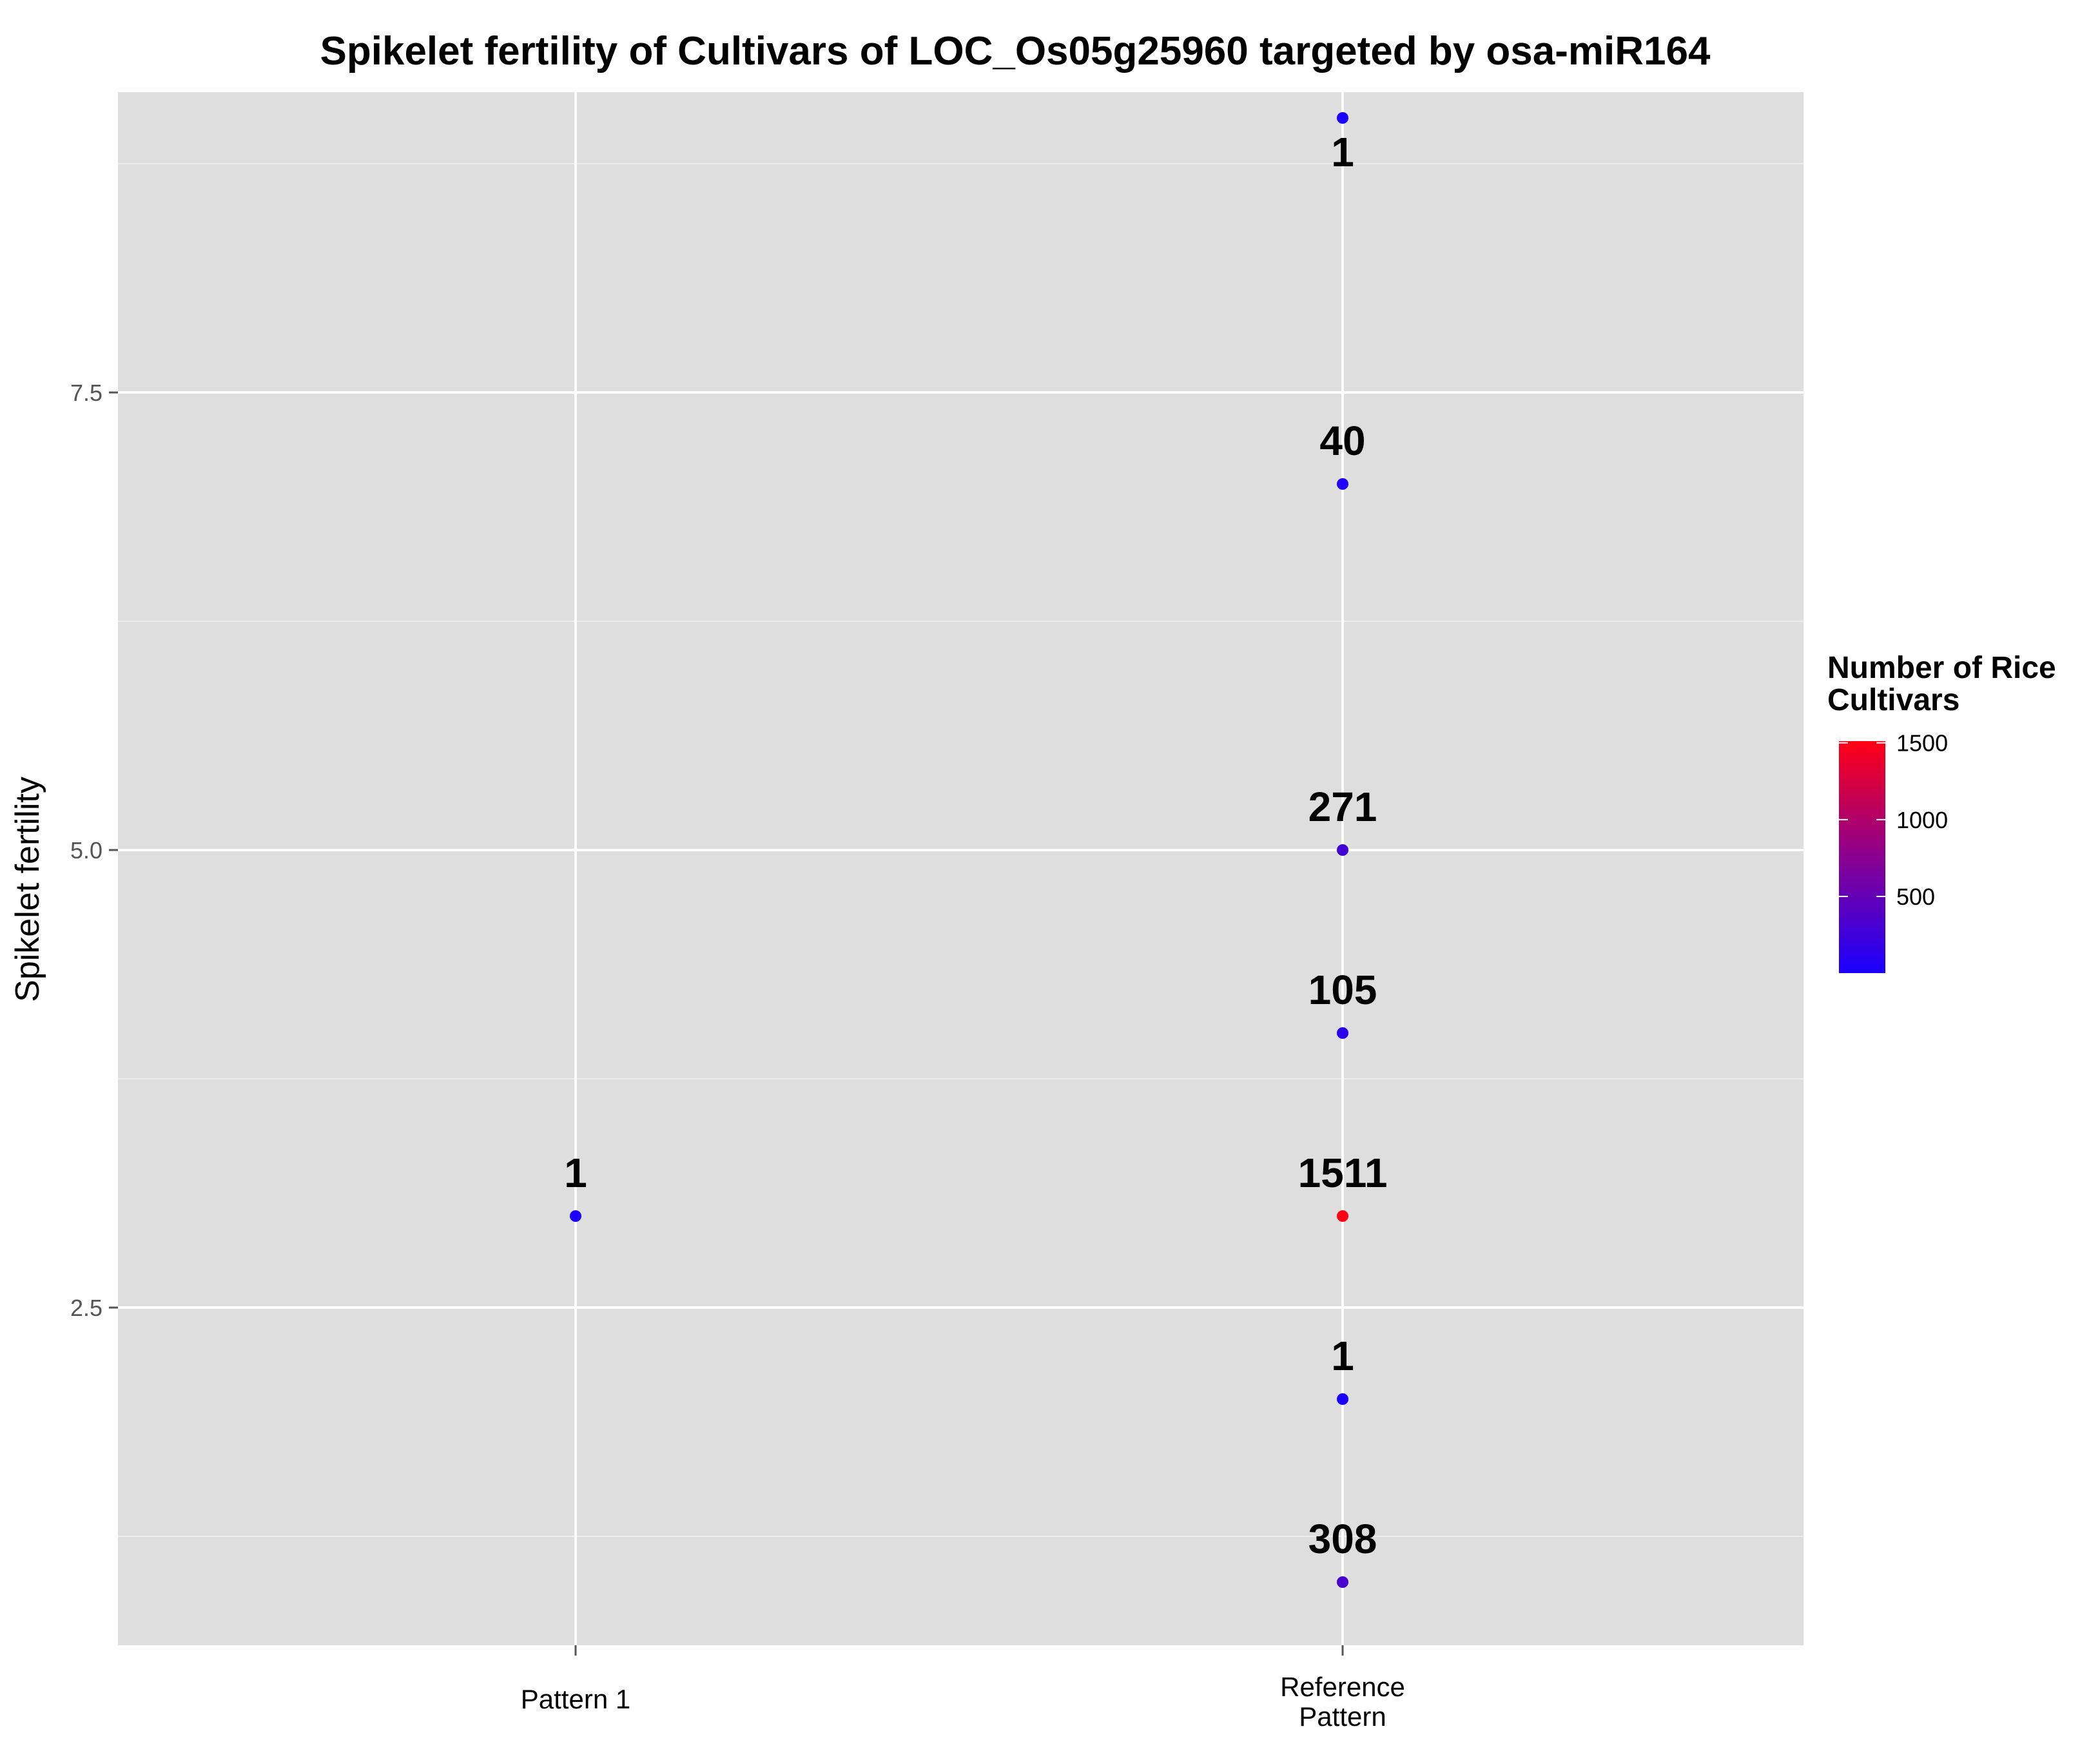 This screenshot has width=2100, height=1740. Describe the element at coordinates (1894, 820) in the screenshot. I see `legend-ticks: 500 1000 1500` at that location.